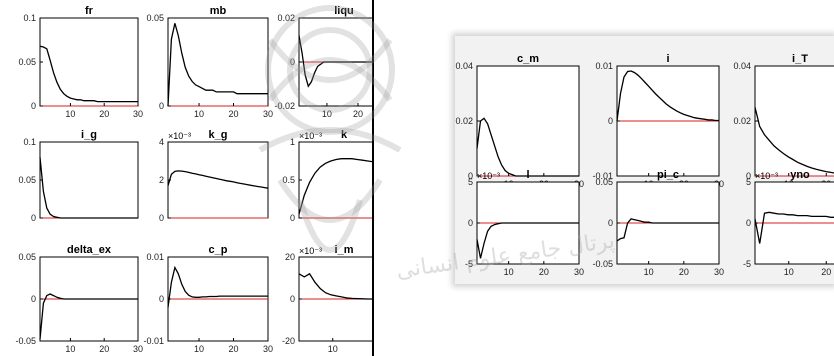 The width and height of the screenshot is (834, 356). I want to click on series-line-c_m, so click(527, 147).